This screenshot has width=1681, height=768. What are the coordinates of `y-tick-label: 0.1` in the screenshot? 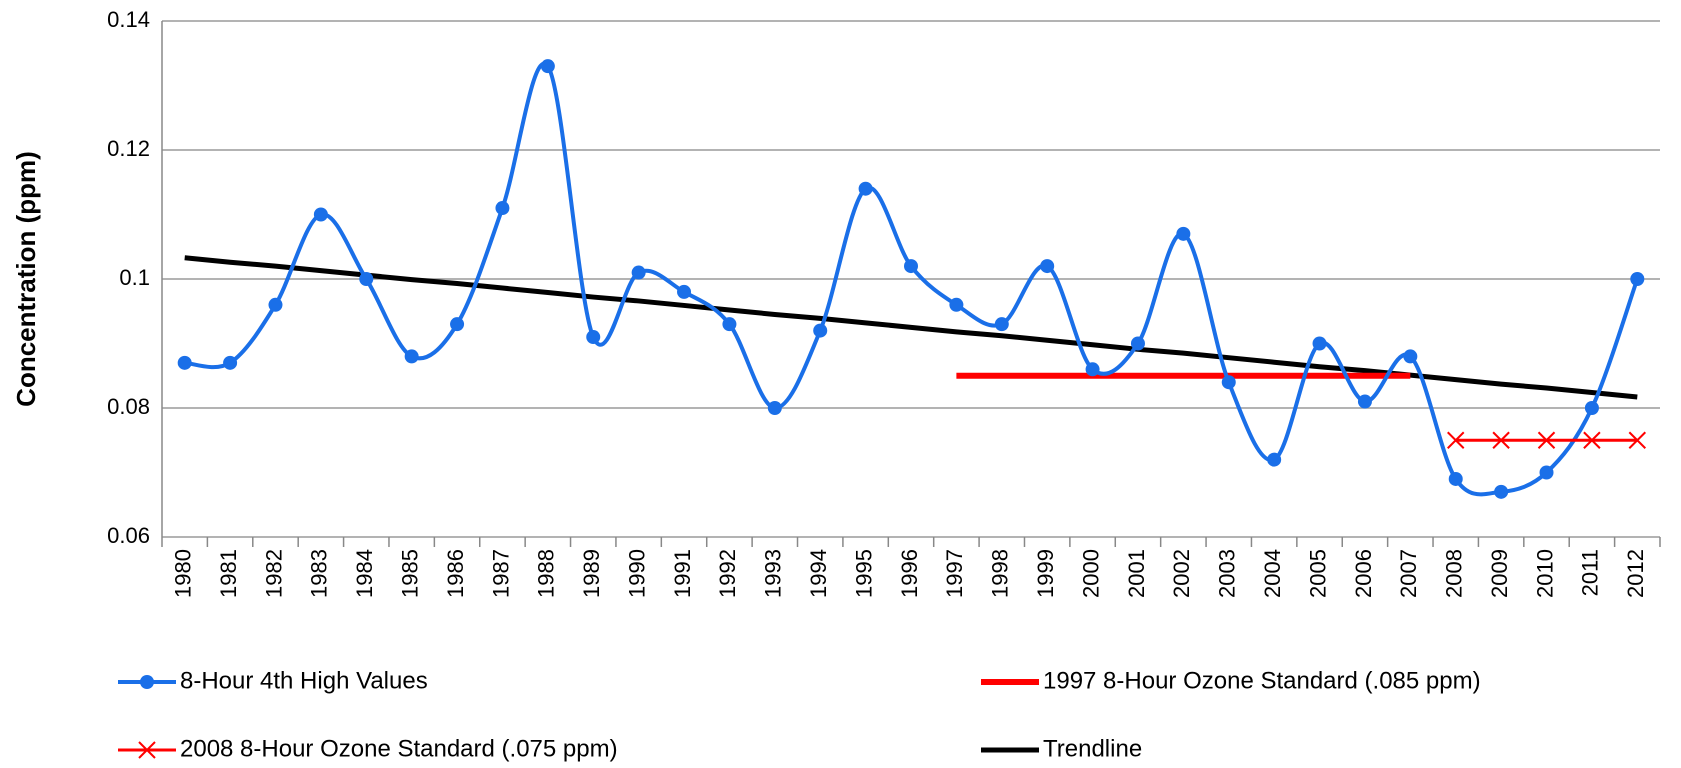 It's located at (134, 277).